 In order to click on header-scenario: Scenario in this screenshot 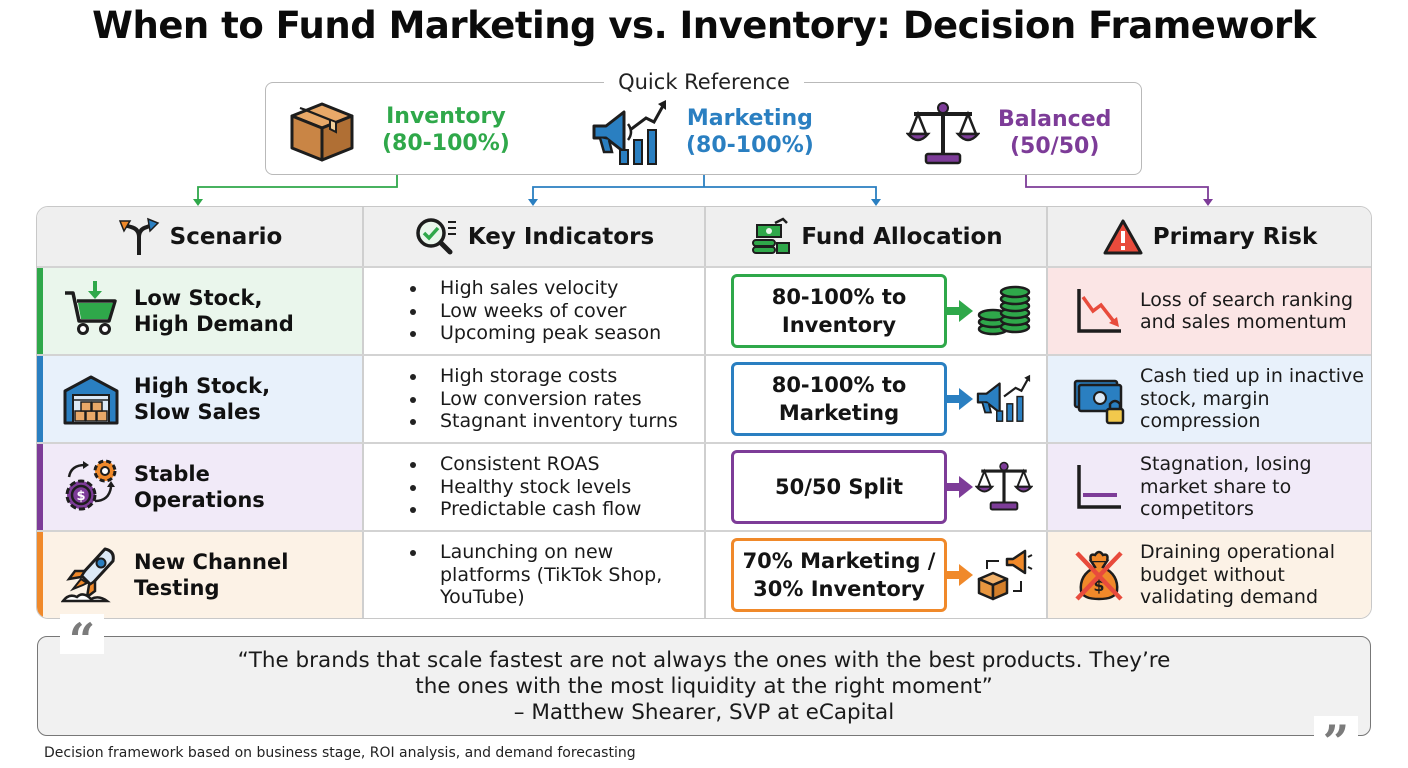, I will do `click(200, 237)`.